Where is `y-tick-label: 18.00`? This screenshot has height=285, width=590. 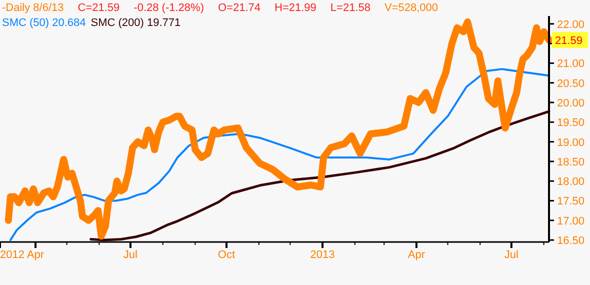 y-tick-label: 18.00 is located at coordinates (571, 182).